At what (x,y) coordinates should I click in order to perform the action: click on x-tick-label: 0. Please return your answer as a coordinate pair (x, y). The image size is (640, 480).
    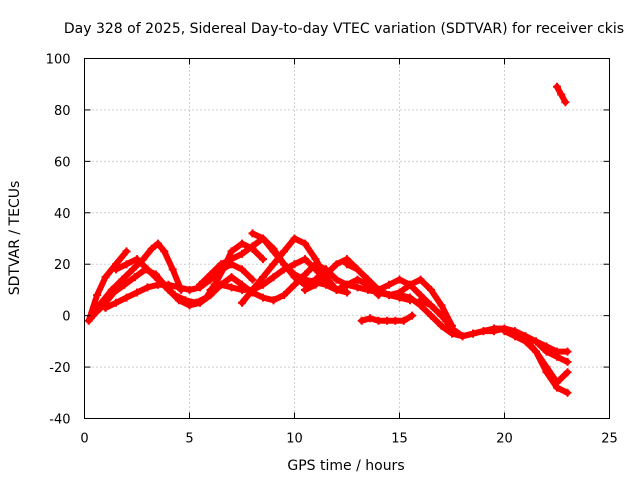
    Looking at the image, I should click on (84, 439).